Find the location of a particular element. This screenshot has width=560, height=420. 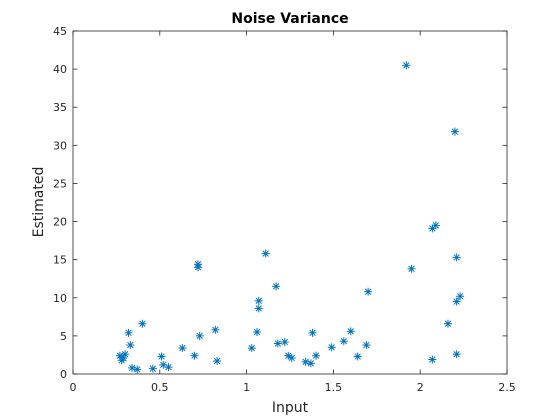

x-tick-label: 1 is located at coordinates (246, 387).